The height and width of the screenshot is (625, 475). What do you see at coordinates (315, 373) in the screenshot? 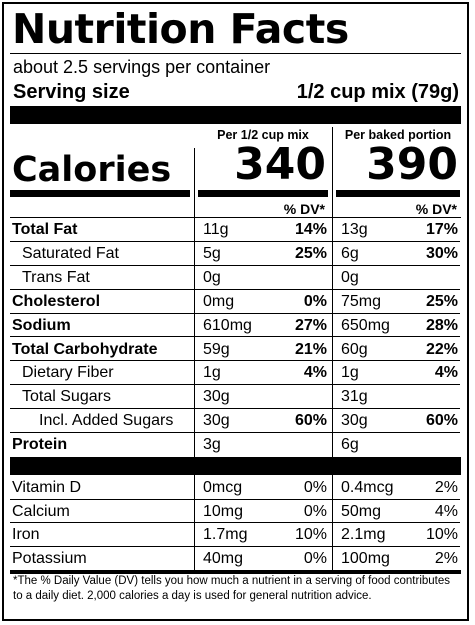
I see `dv-mix: 4%` at bounding box center [315, 373].